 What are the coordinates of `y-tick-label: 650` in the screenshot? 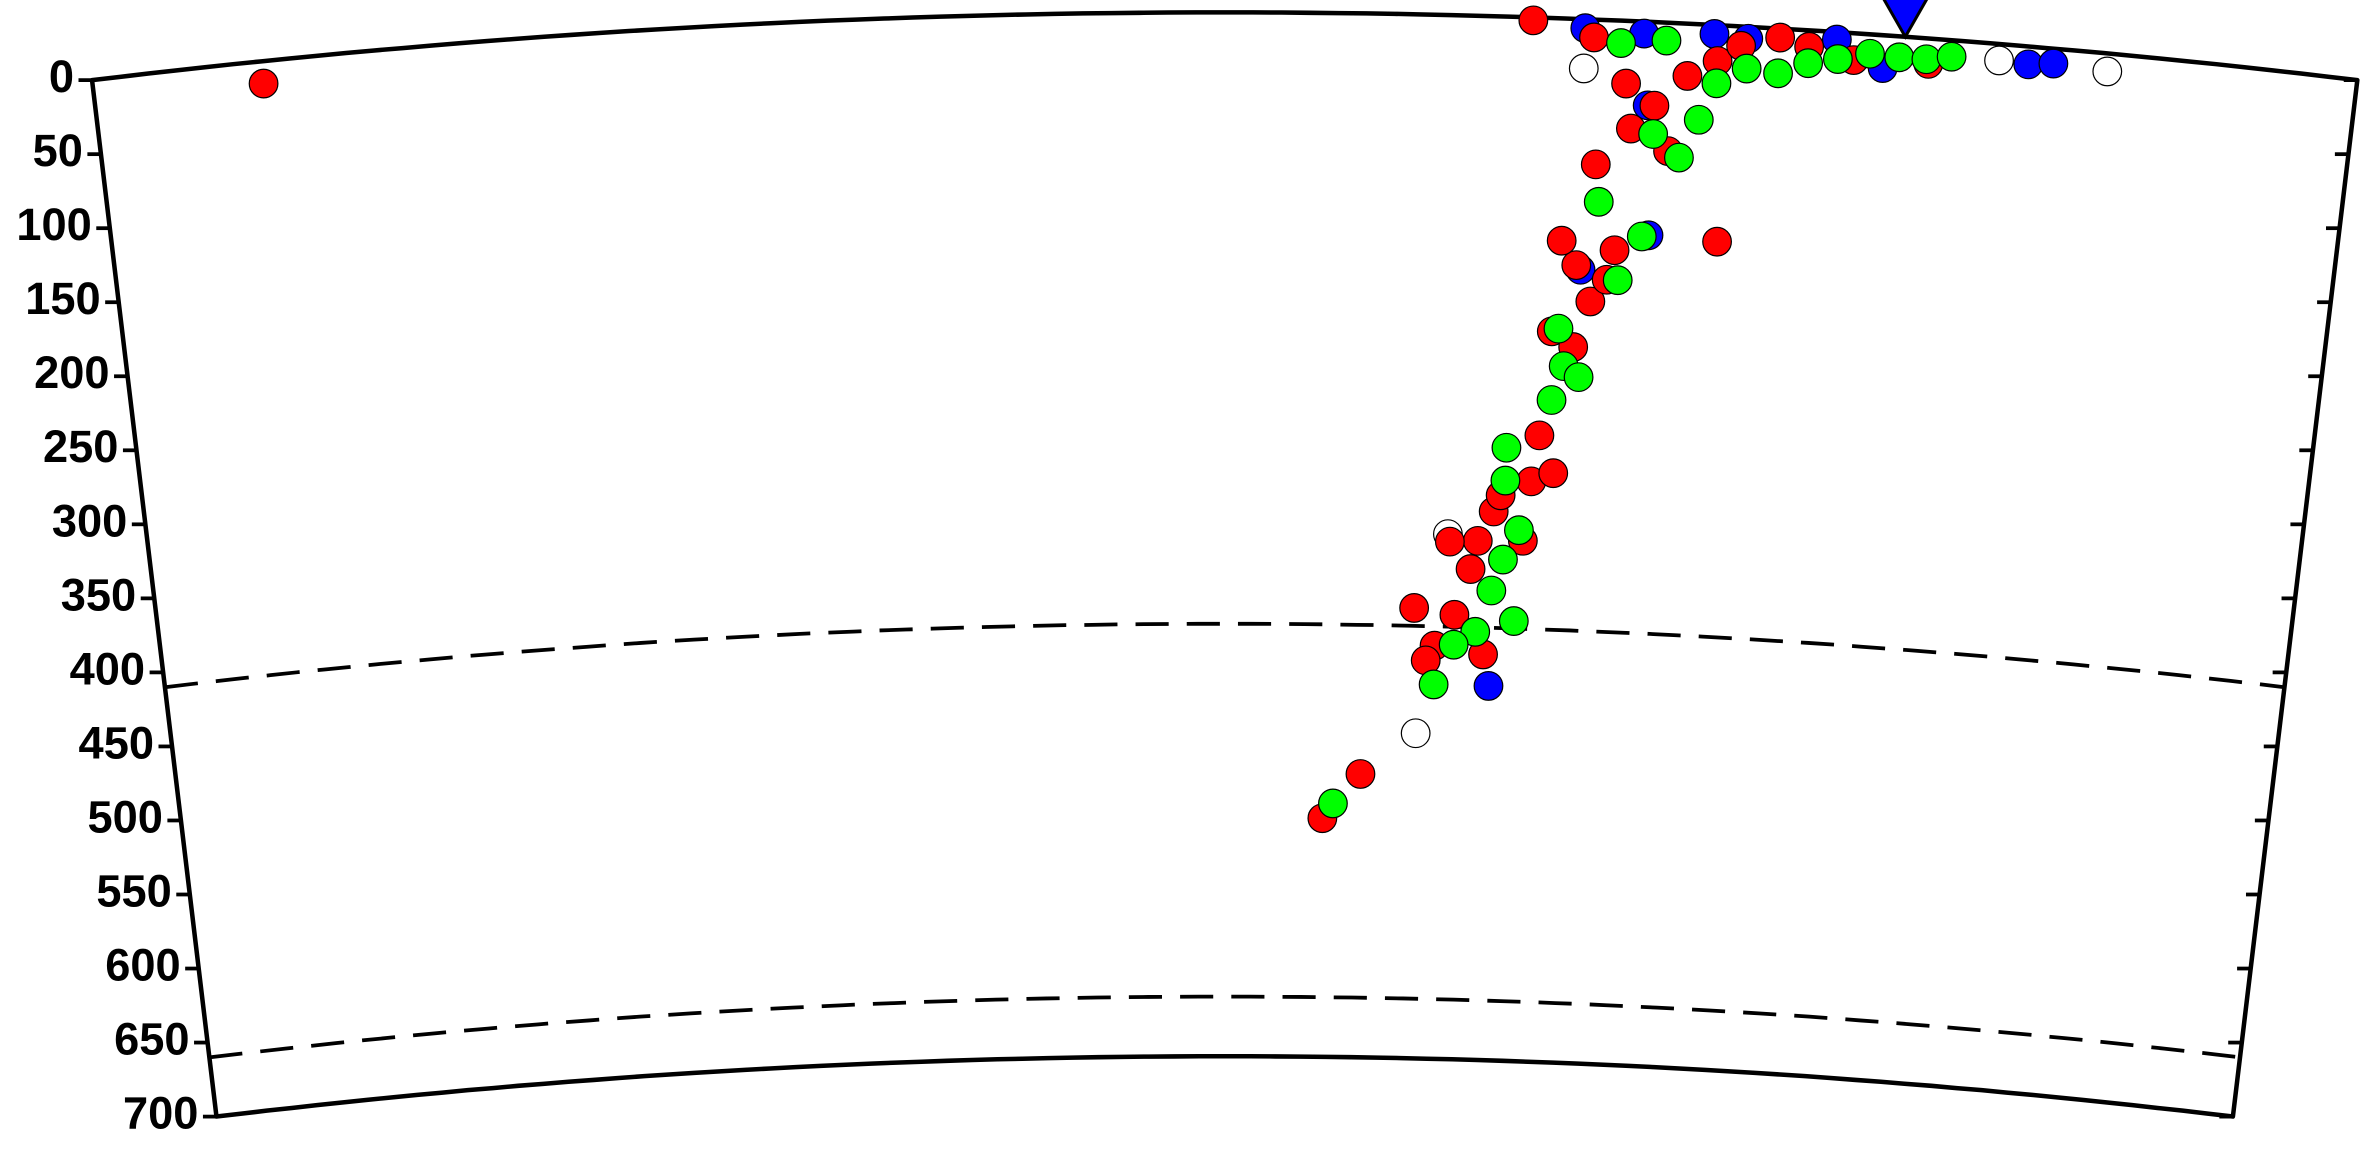 It's located at (151, 1039).